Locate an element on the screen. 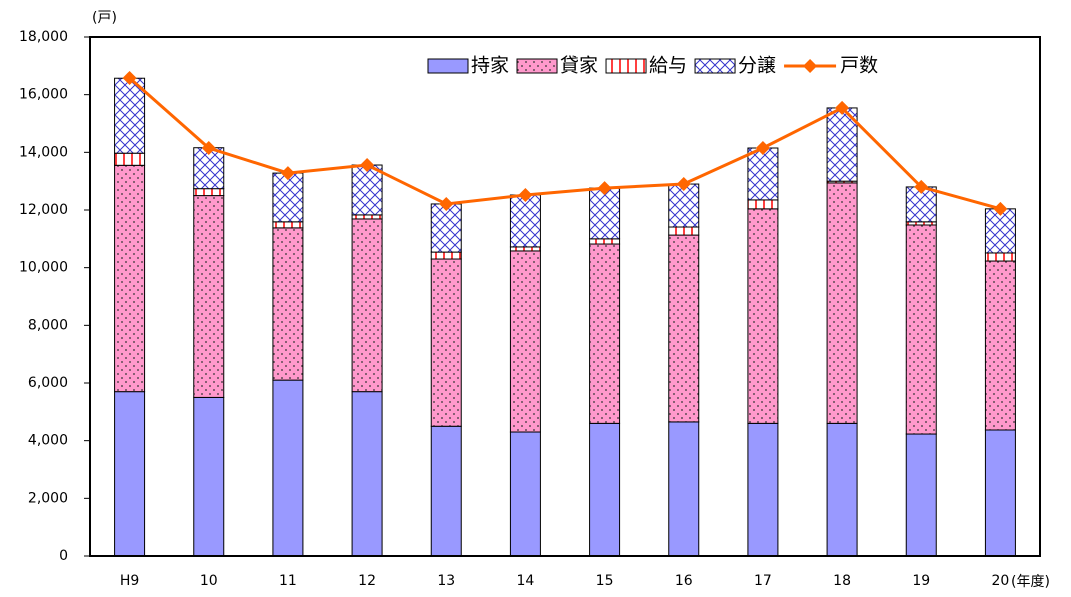  x-tick-label: H9 is located at coordinates (129, 581).